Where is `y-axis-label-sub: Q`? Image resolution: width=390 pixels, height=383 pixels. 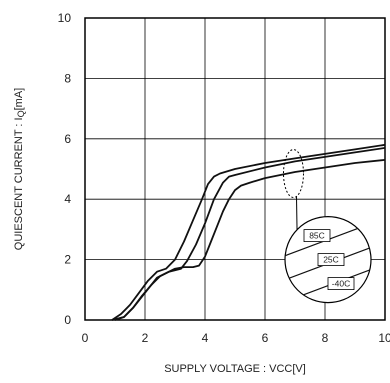
y-axis-label-sub: Q is located at coordinates (21, 113).